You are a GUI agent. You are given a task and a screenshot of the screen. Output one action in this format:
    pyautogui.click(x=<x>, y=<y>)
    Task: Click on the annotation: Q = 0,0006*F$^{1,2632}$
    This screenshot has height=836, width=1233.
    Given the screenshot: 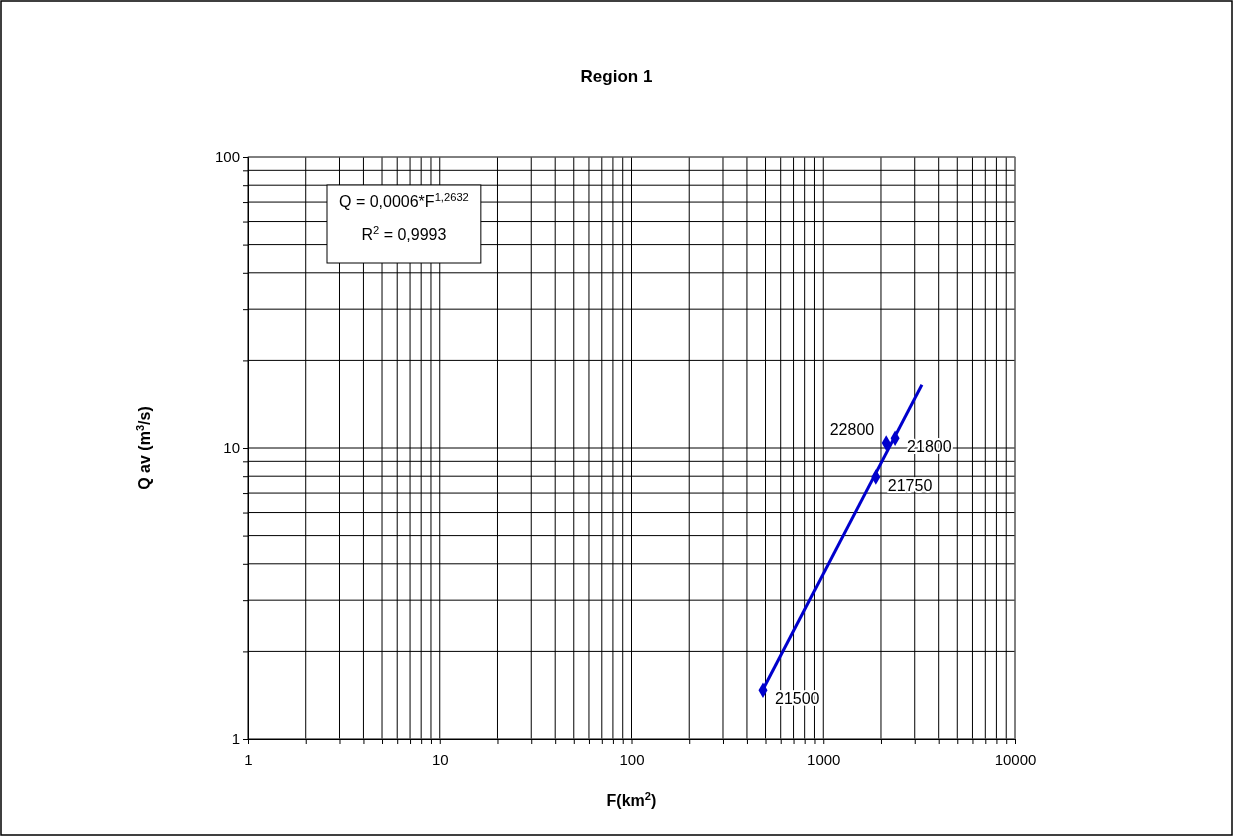 What is the action you would take?
    pyautogui.click(x=404, y=200)
    